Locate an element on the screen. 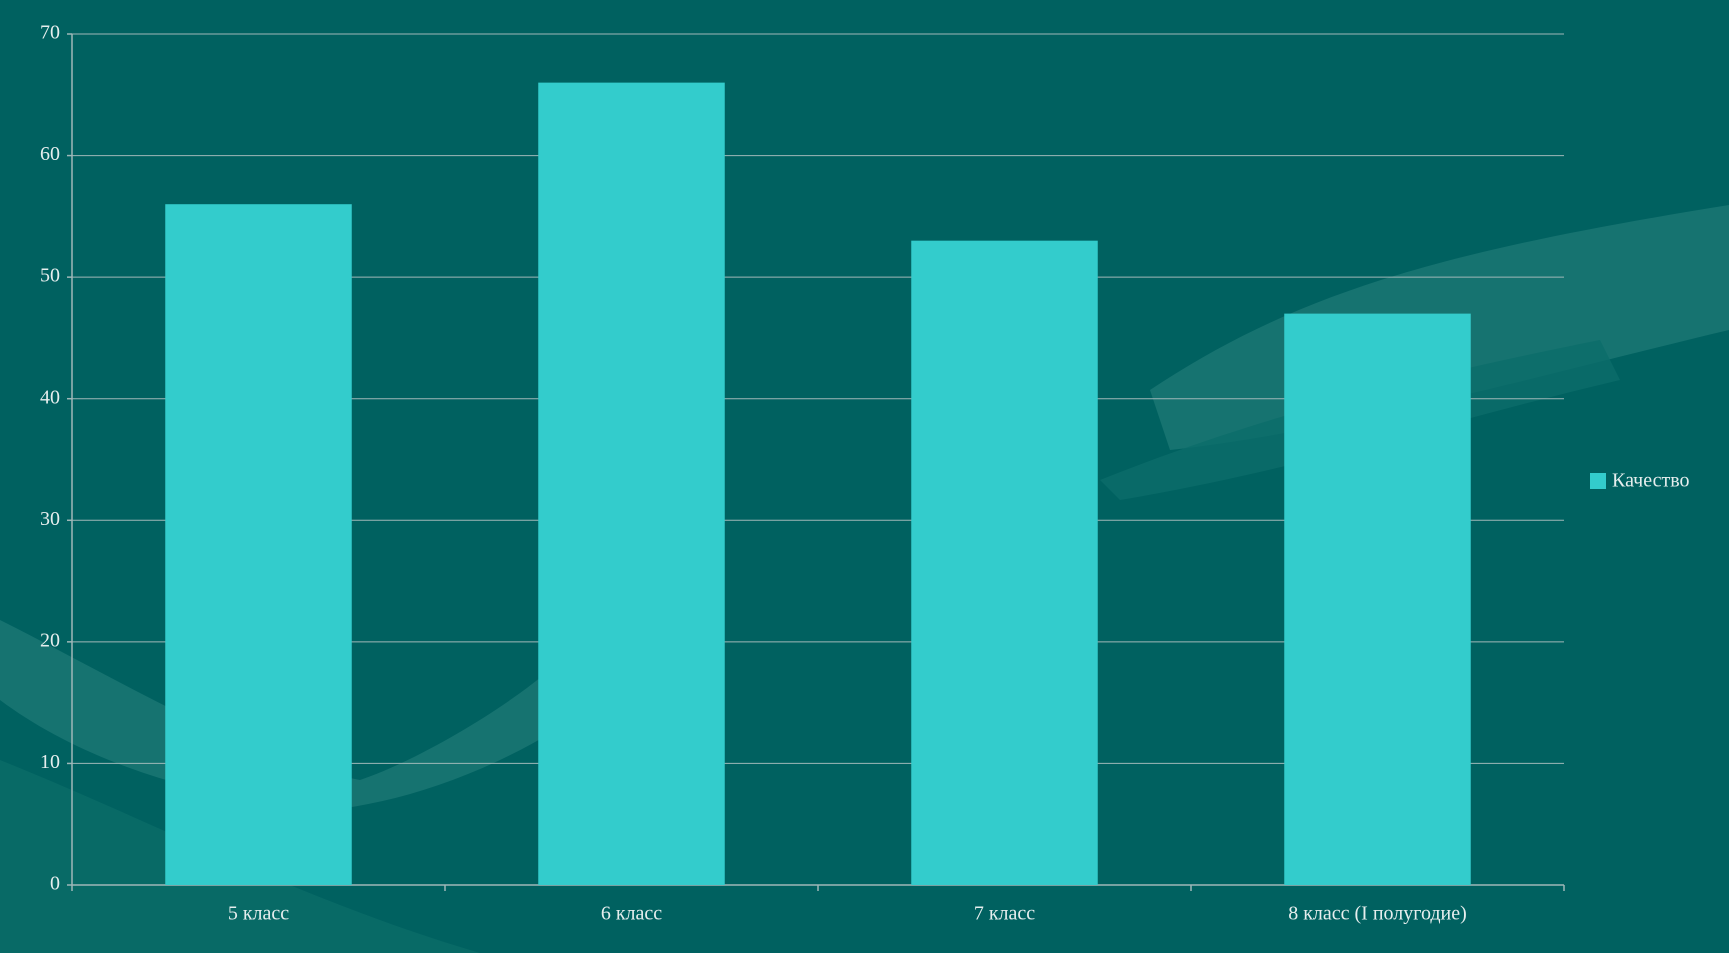 The image size is (1729, 953). legend-swatch is located at coordinates (1598, 481).